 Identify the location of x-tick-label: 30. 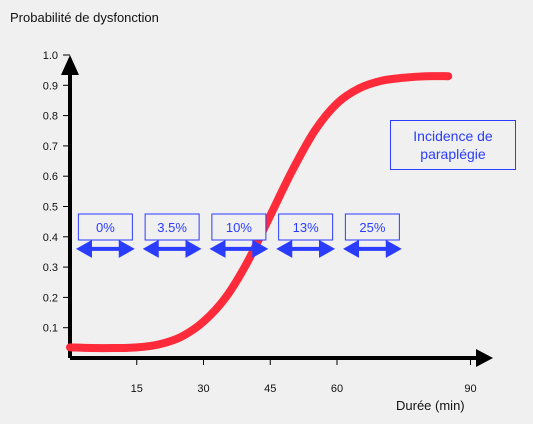
(203, 389).